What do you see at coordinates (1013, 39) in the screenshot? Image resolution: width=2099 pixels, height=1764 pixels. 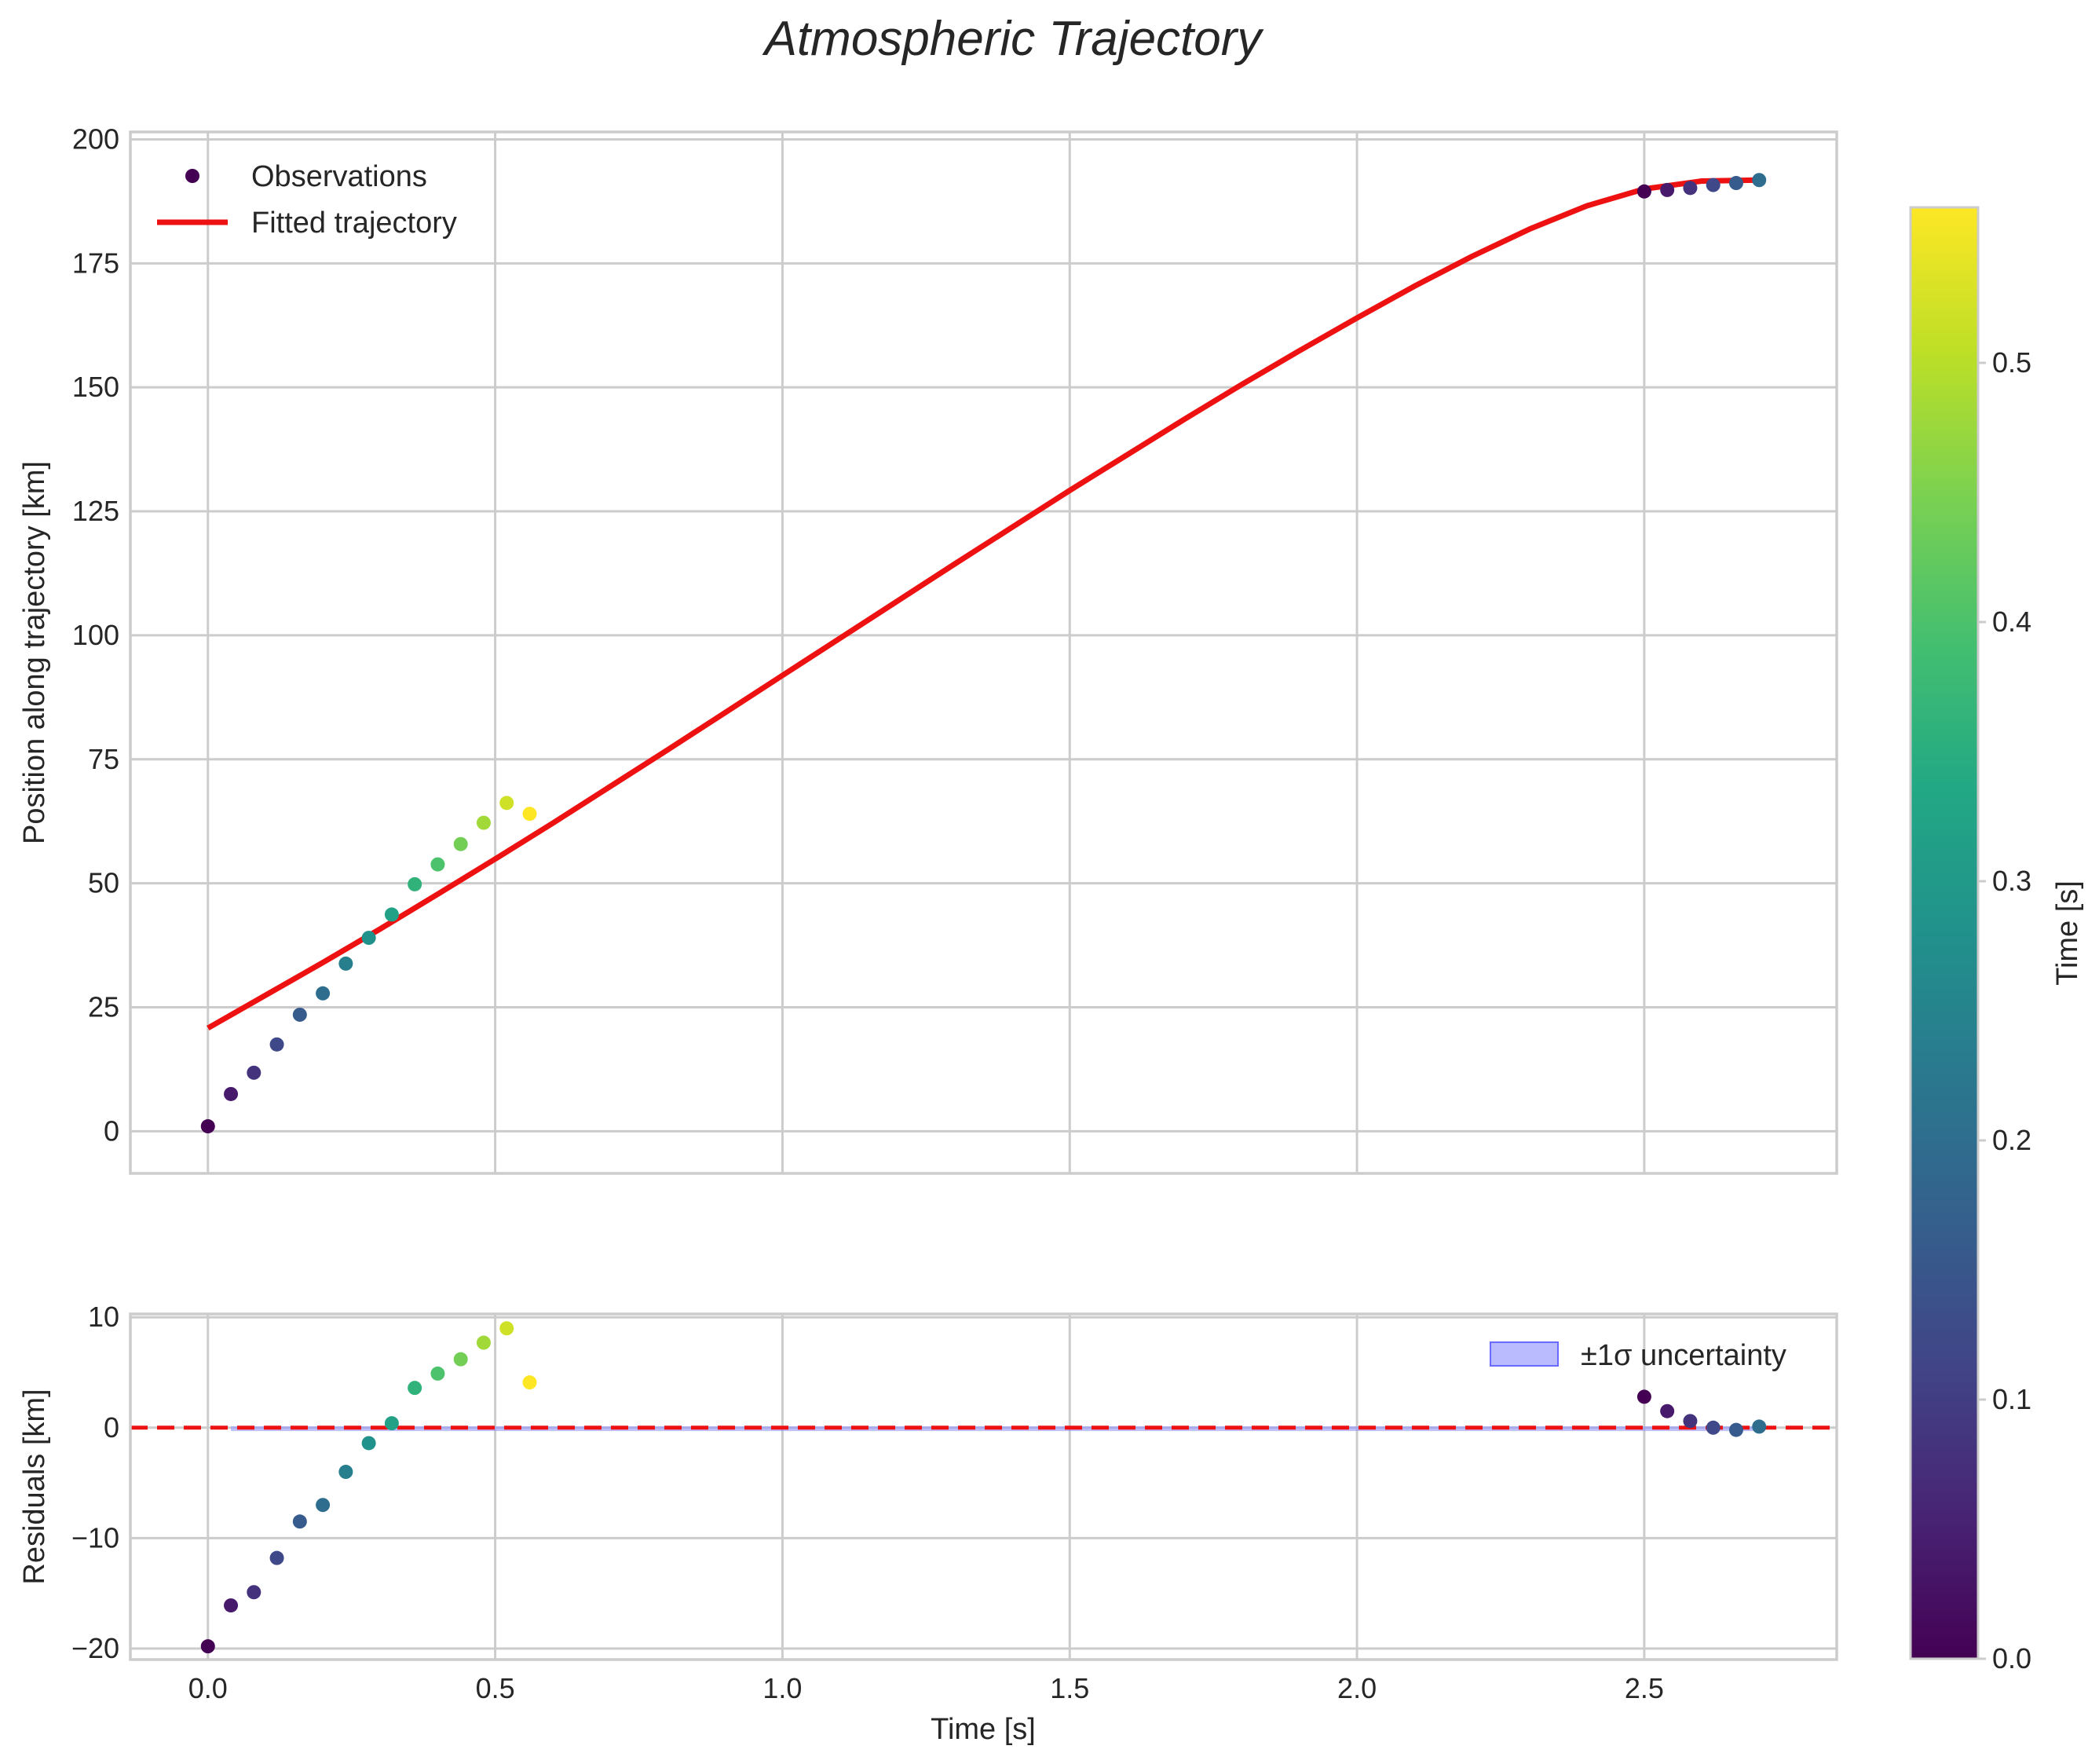 I see `chart-title: Atmospheric Trajectory` at bounding box center [1013, 39].